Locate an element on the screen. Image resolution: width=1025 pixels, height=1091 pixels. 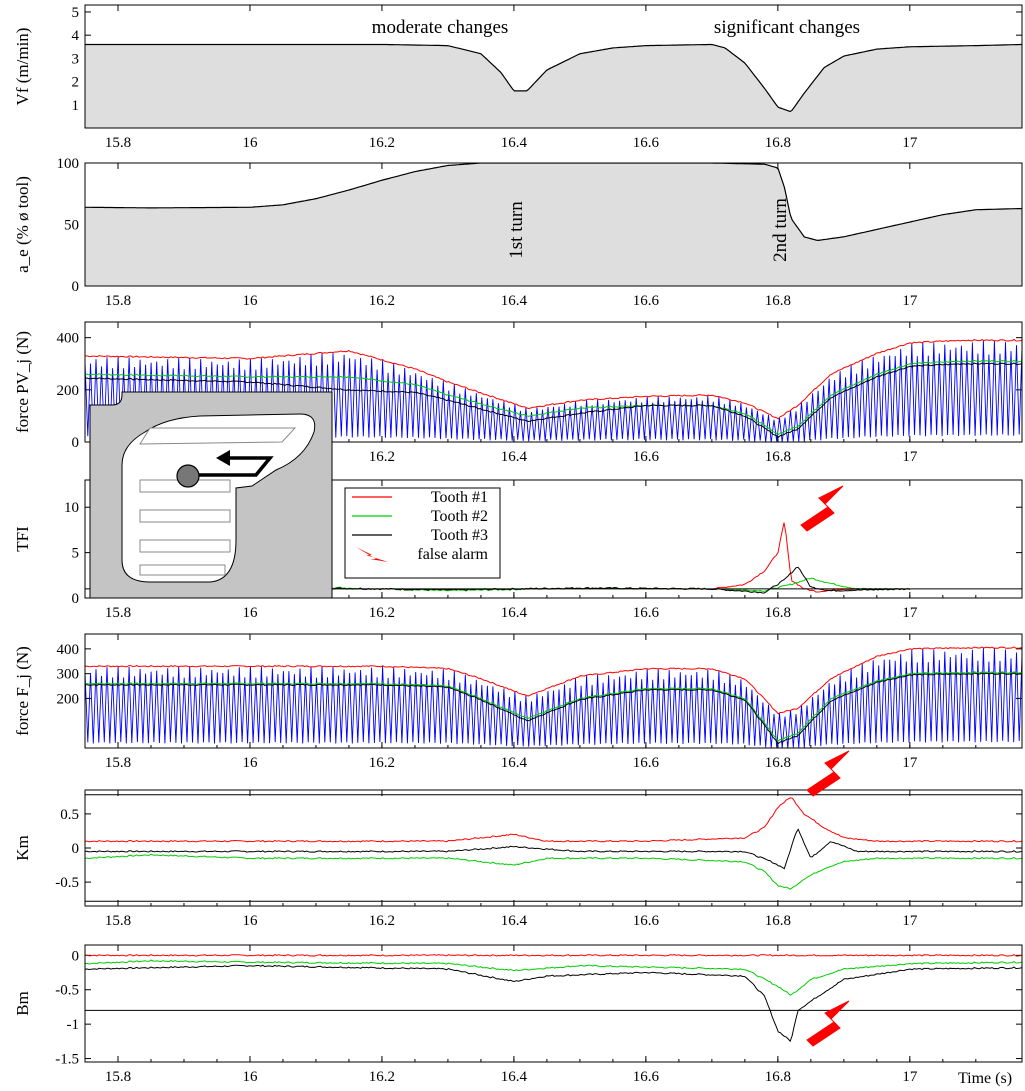
force-signal is located at coordinates (553, 697).